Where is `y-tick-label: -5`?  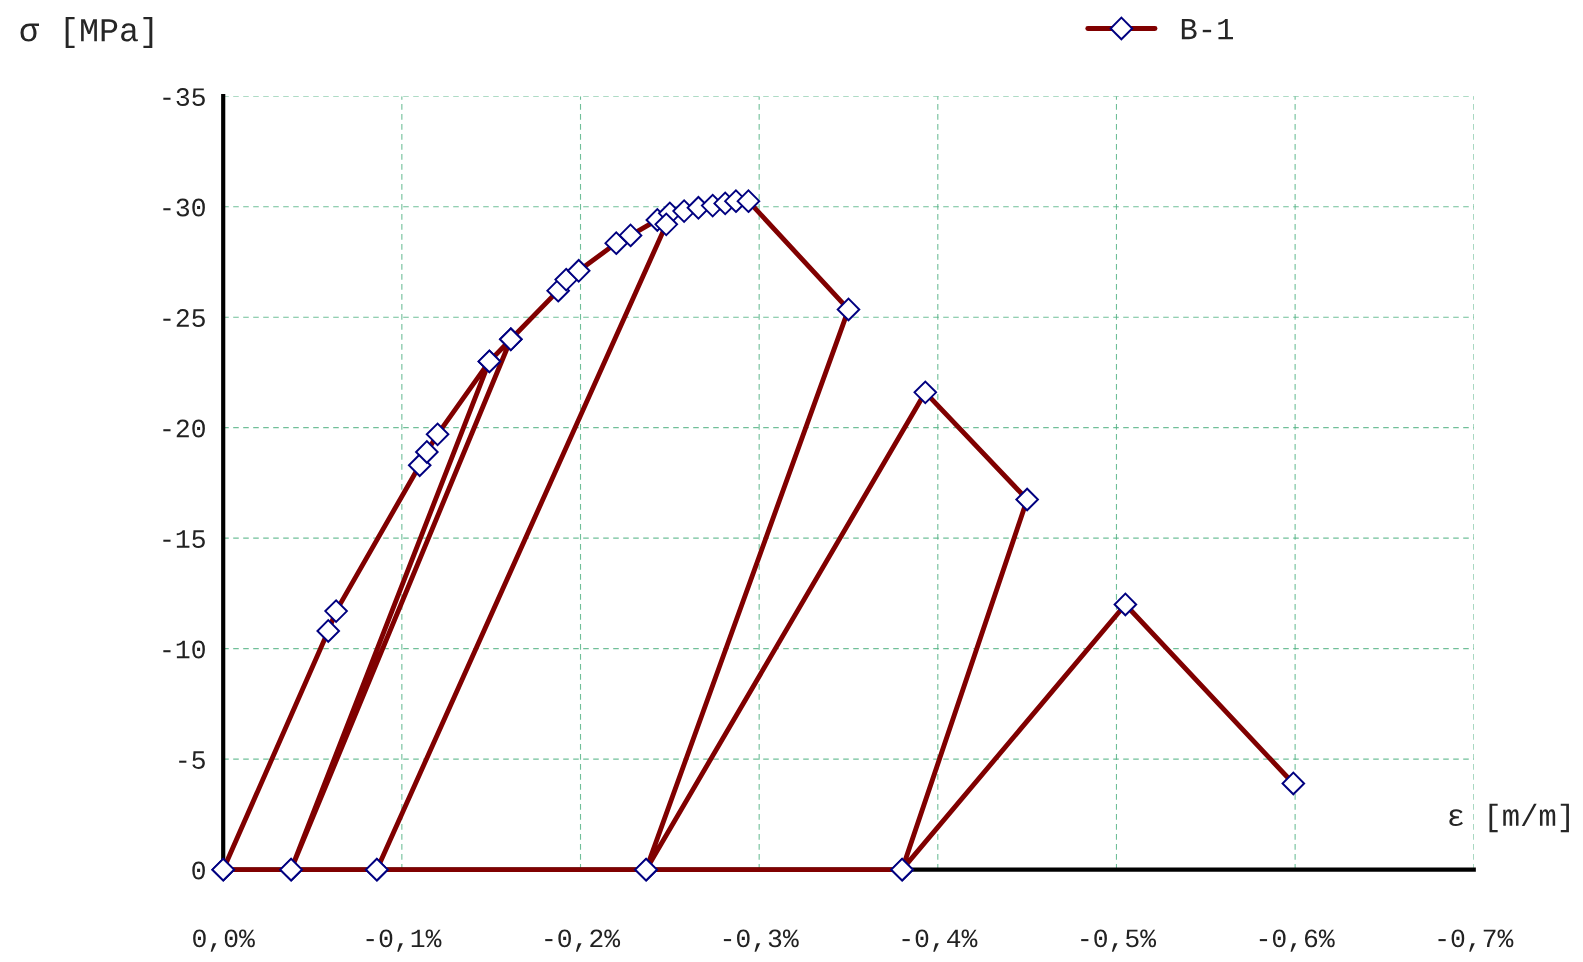
y-tick-label: -5 is located at coordinates (192, 760).